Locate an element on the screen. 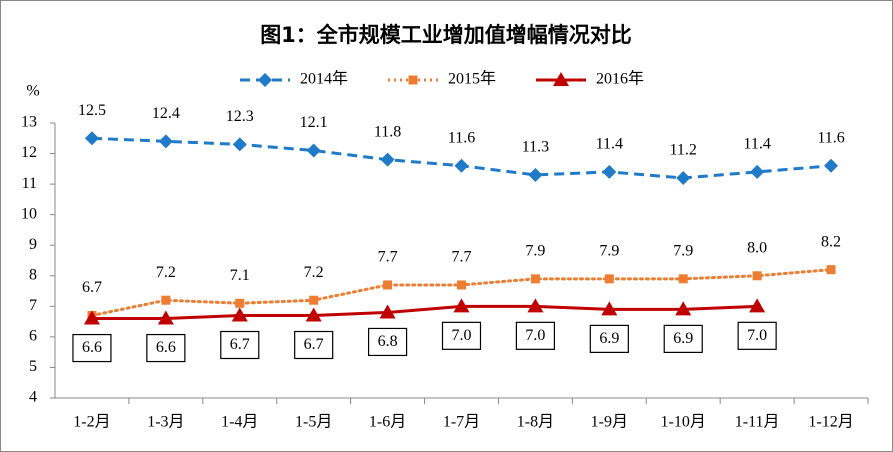 The image size is (893, 452). data-label: 11.2 is located at coordinates (683, 150).